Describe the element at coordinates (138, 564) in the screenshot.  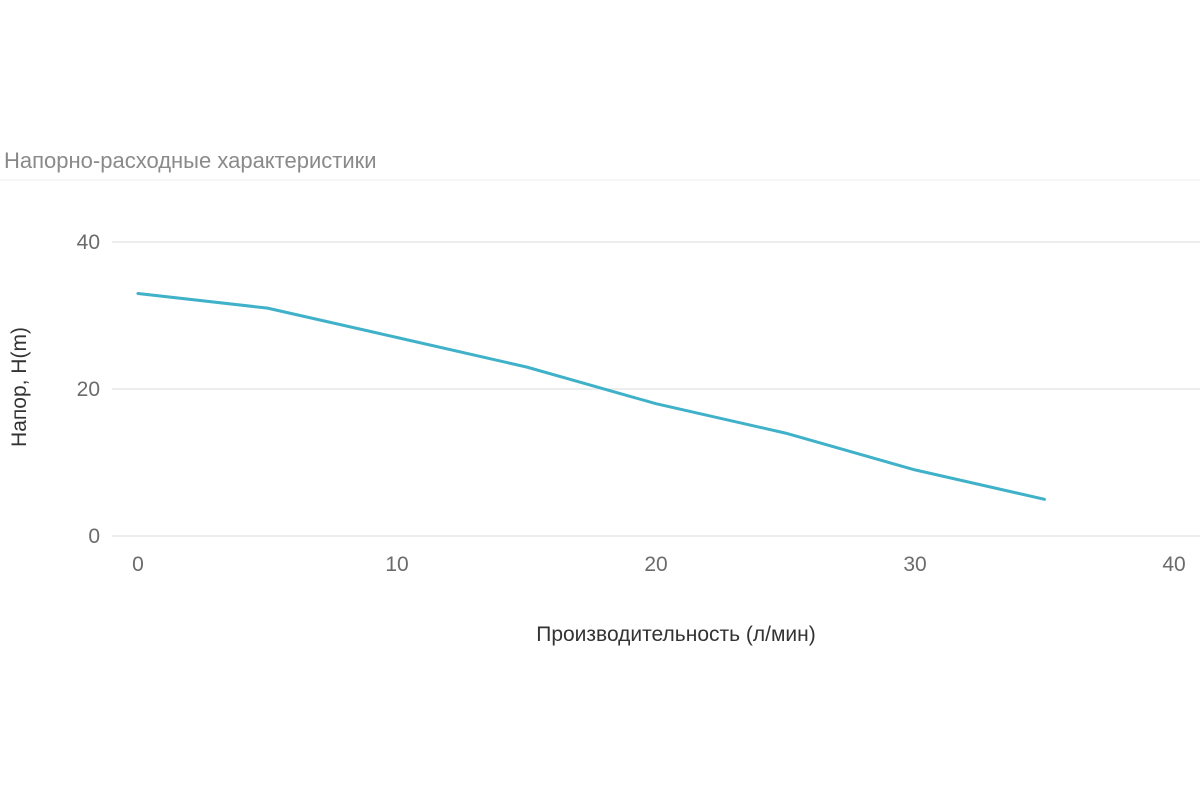
I see `x-tick-label: 0` at that location.